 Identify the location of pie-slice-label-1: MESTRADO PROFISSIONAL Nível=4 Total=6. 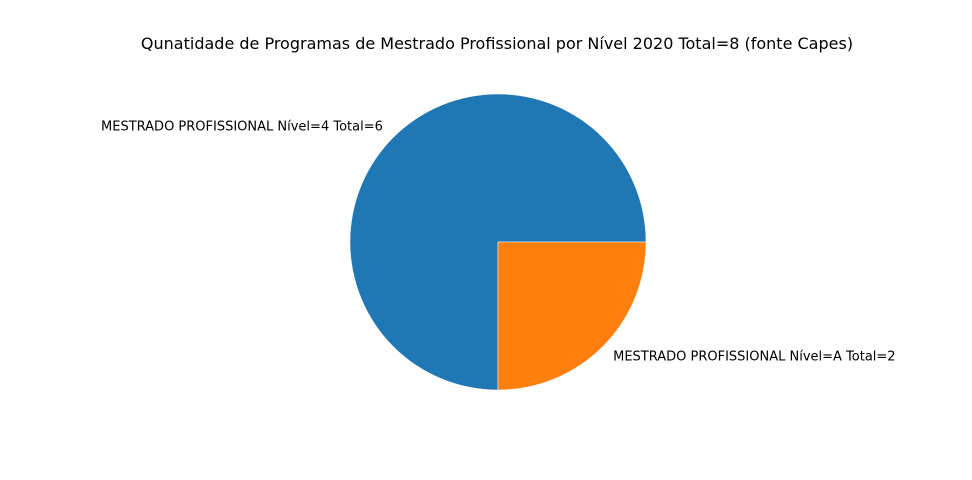
(242, 126).